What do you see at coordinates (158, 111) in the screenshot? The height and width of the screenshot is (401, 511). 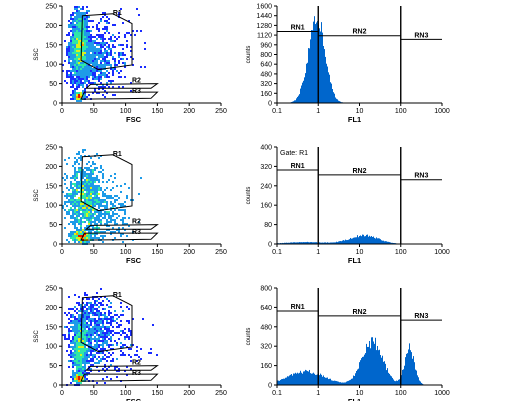 I see `x-tick-label: 150` at bounding box center [158, 111].